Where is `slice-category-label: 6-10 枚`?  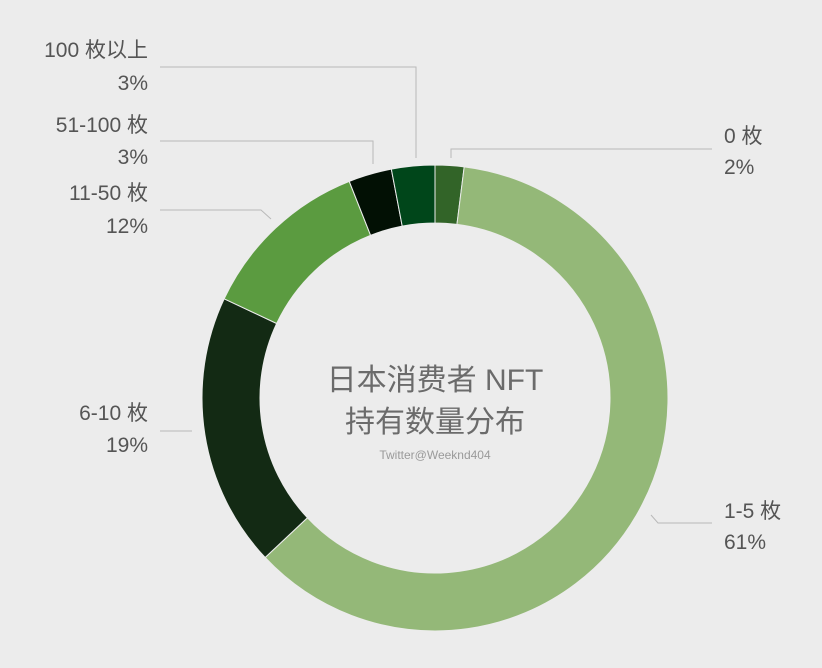
slice-category-label: 6-10 枚 is located at coordinates (113, 413).